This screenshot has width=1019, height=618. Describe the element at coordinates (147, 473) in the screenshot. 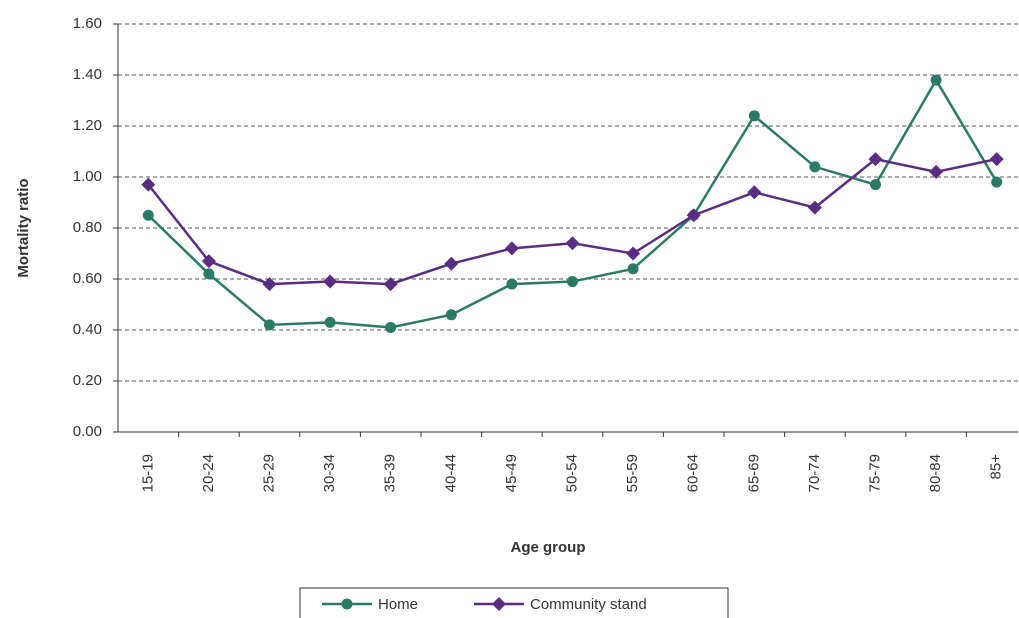

I see `x-tick-label: 15-19` at that location.